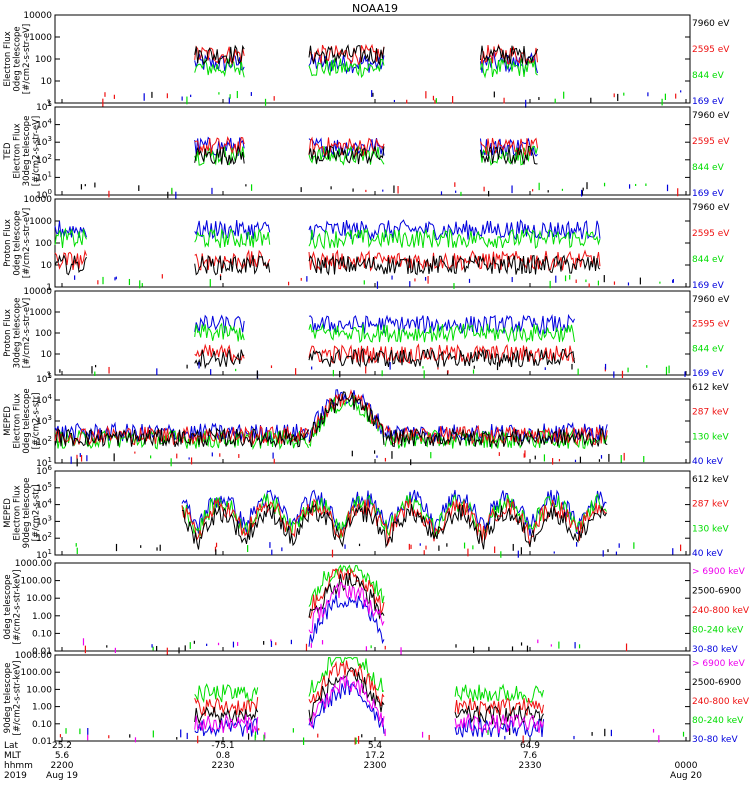  Describe the element at coordinates (8, 333) in the screenshot. I see `y-axis-label-line: Proton Flux` at that location.